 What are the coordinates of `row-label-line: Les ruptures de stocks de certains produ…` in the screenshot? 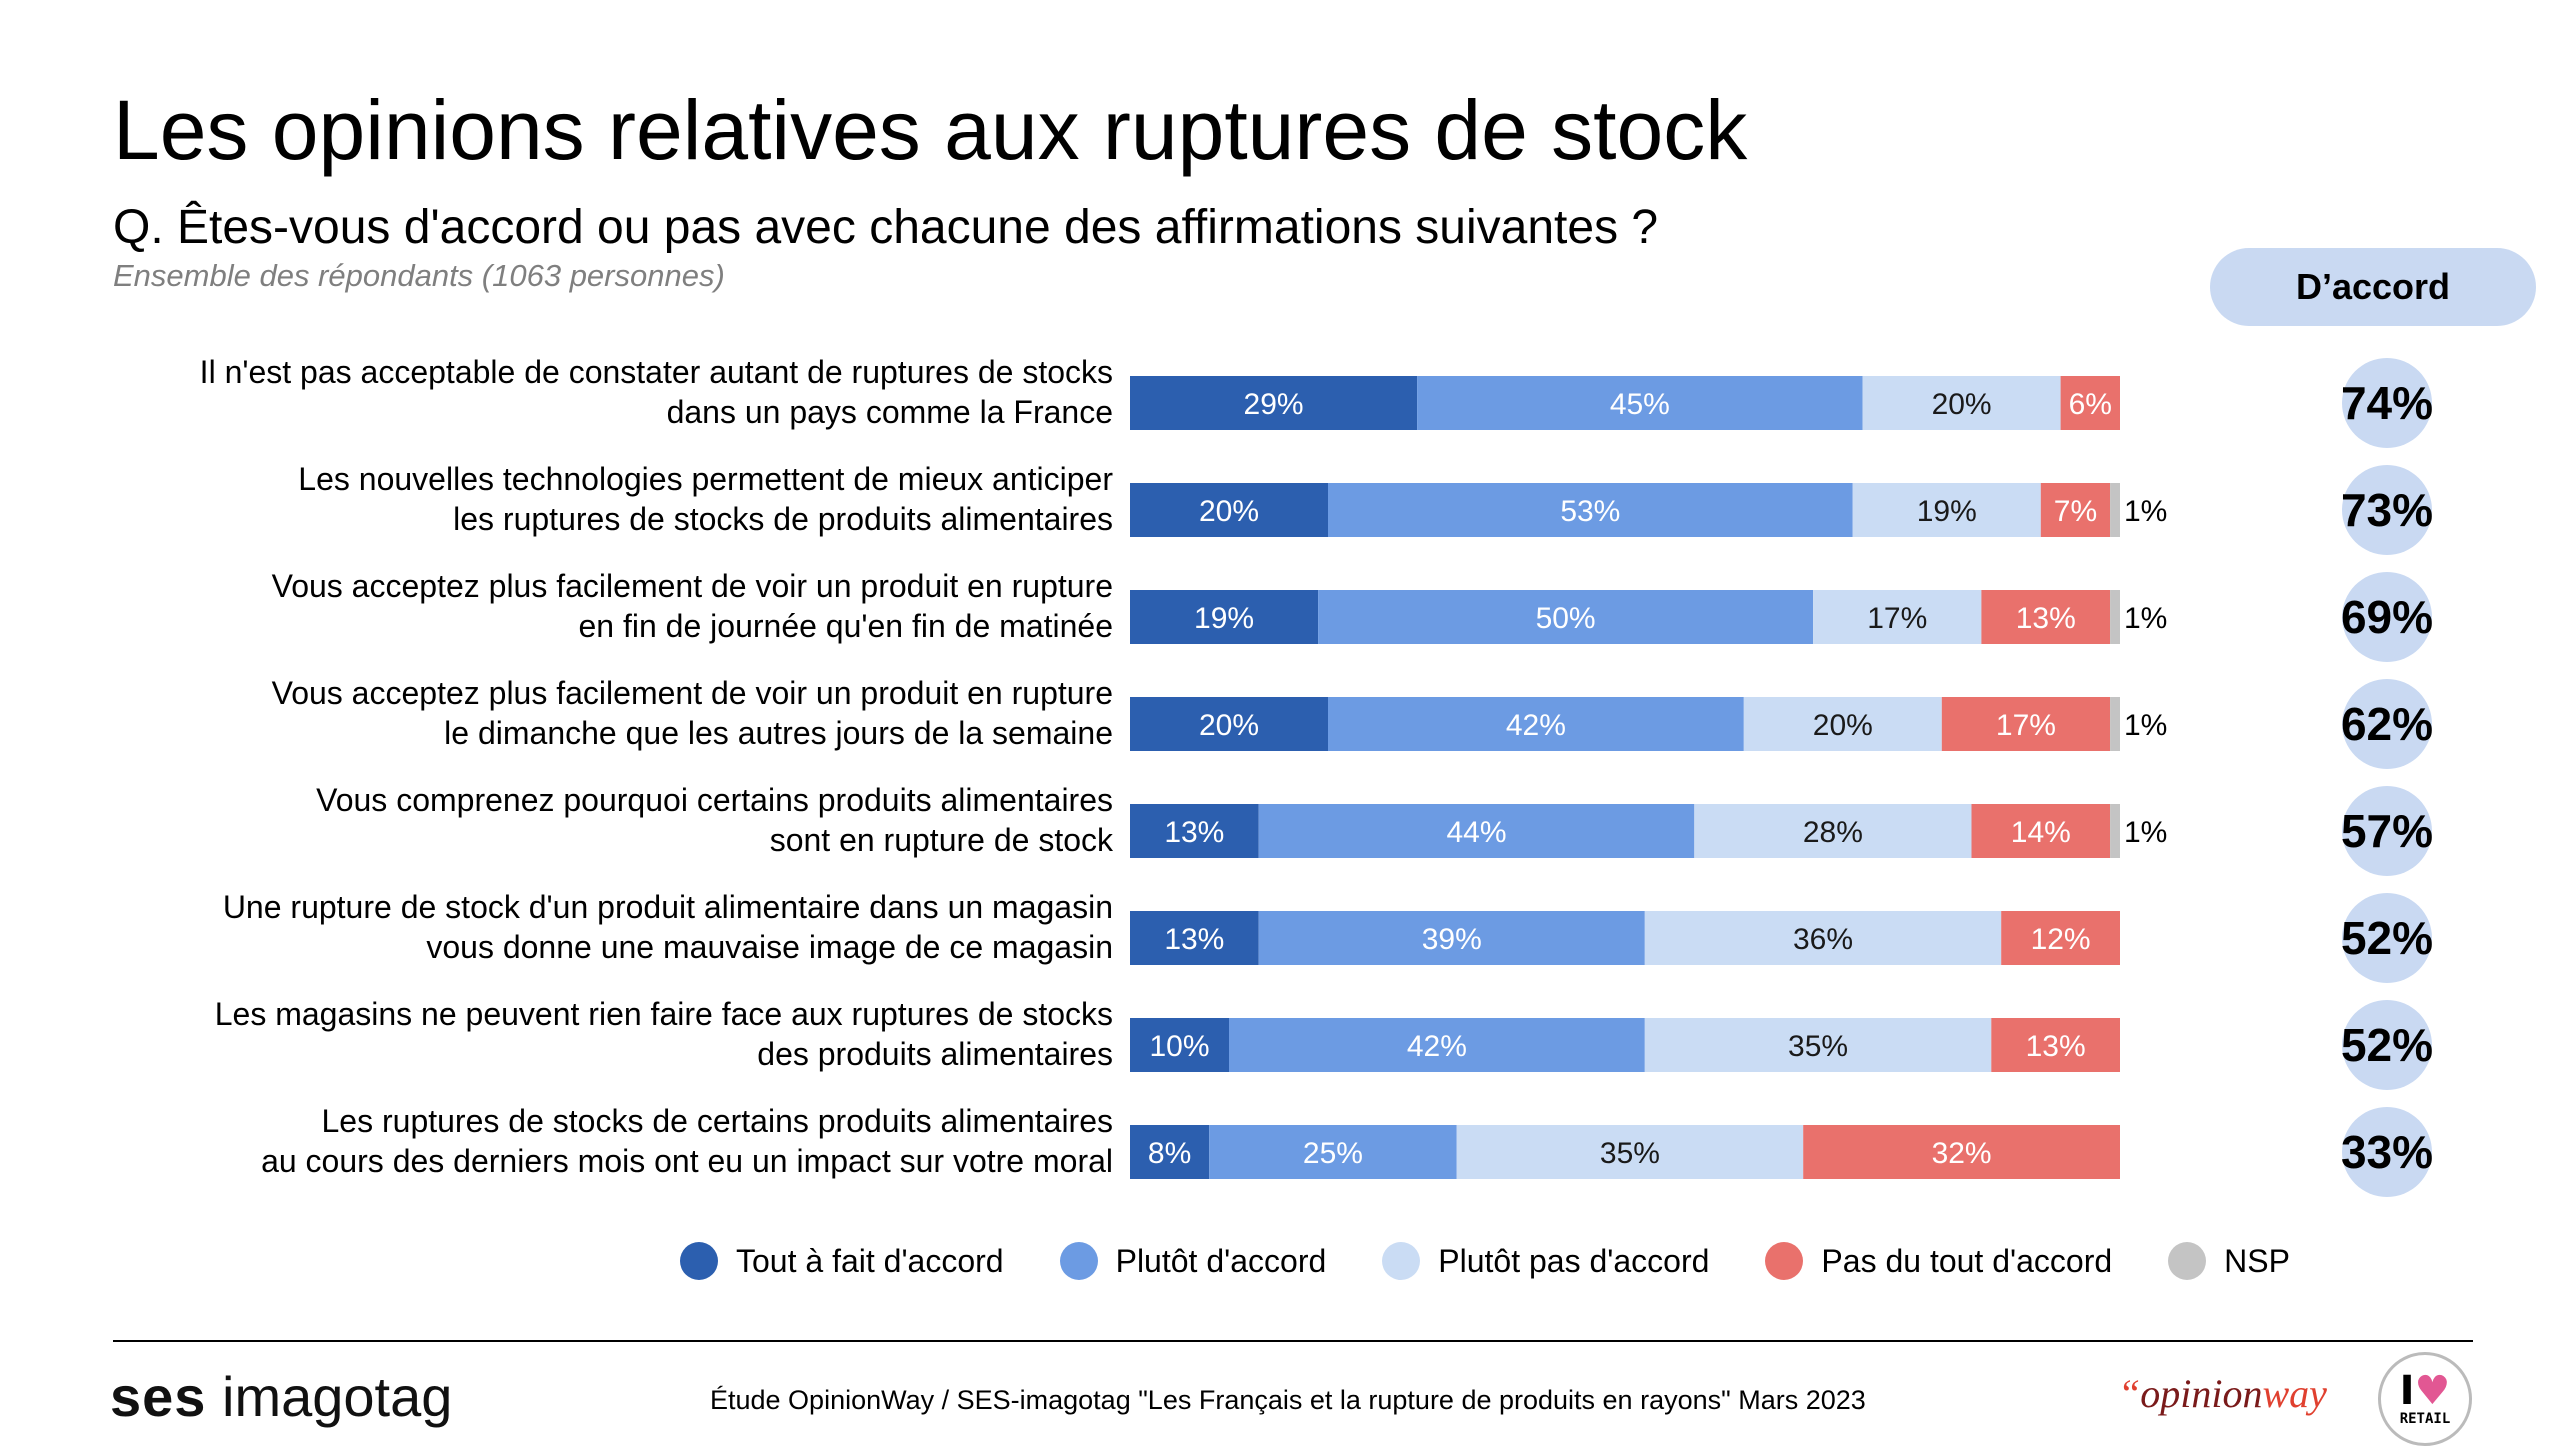 It's located at (718, 1121).